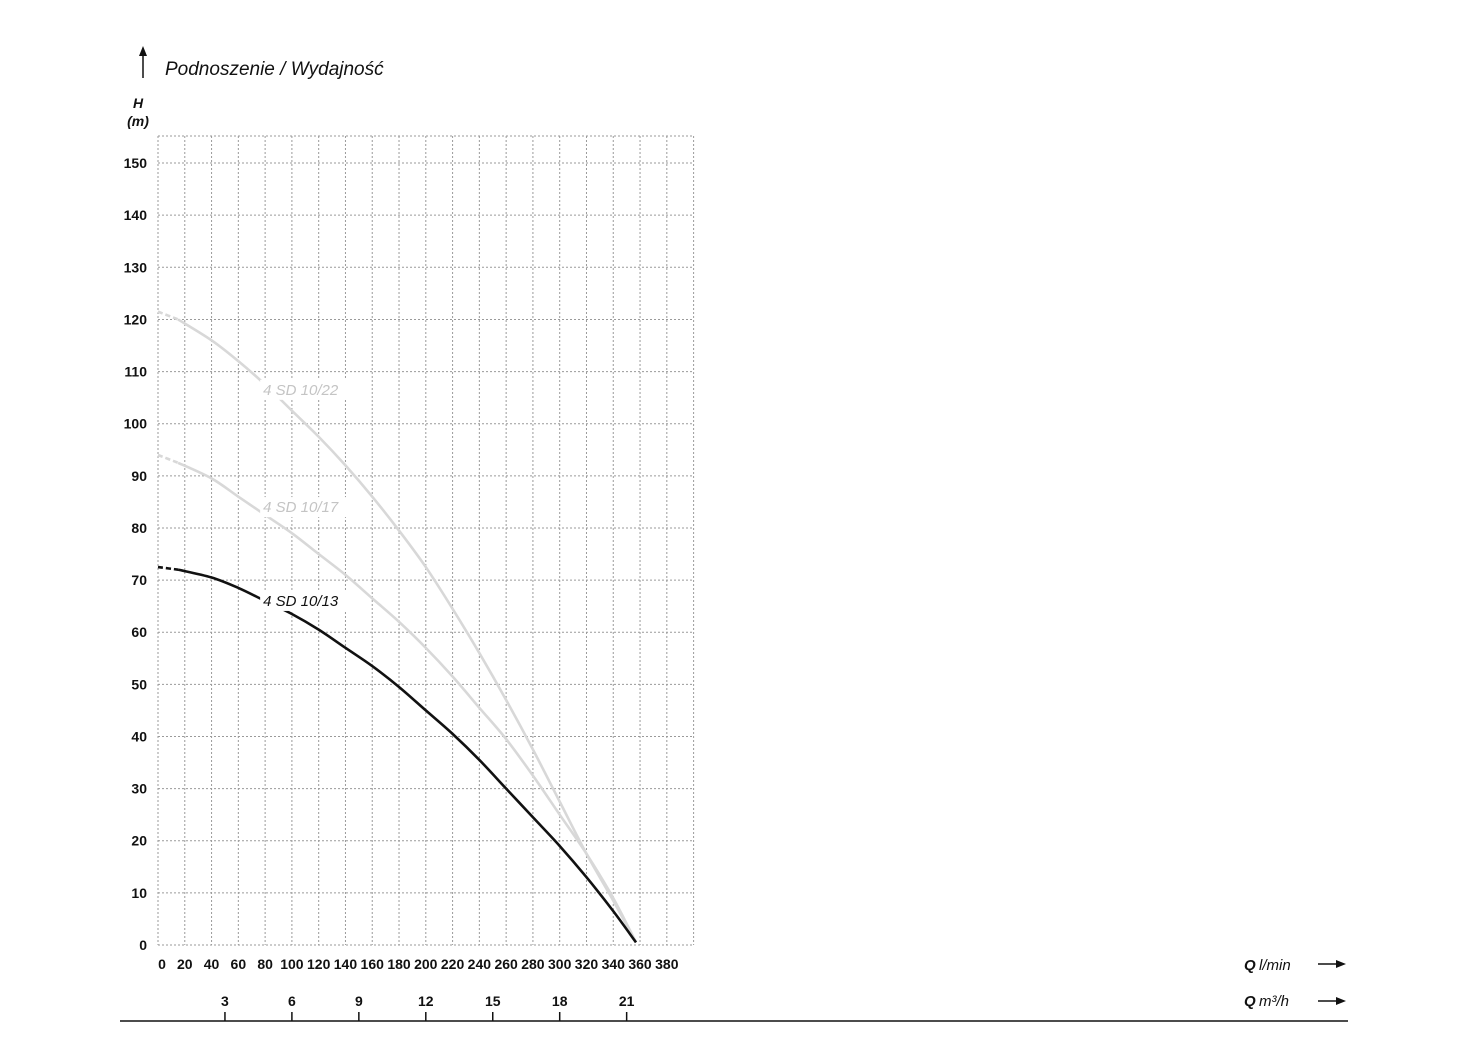 The height and width of the screenshot is (1042, 1458). I want to click on y-axis-symbol: H, so click(138, 103).